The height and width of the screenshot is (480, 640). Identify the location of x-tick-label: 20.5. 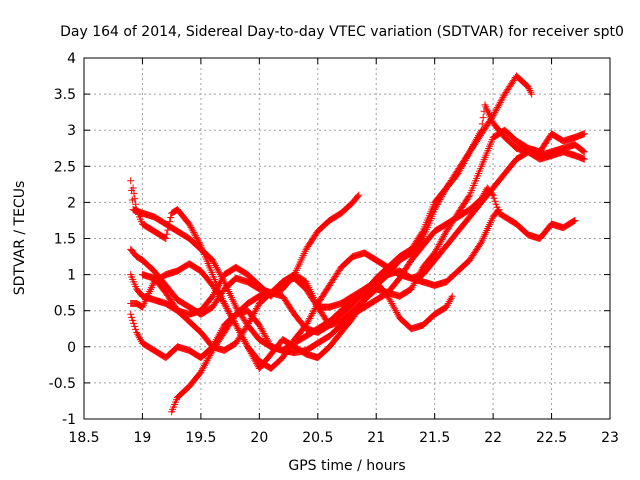
(317, 438).